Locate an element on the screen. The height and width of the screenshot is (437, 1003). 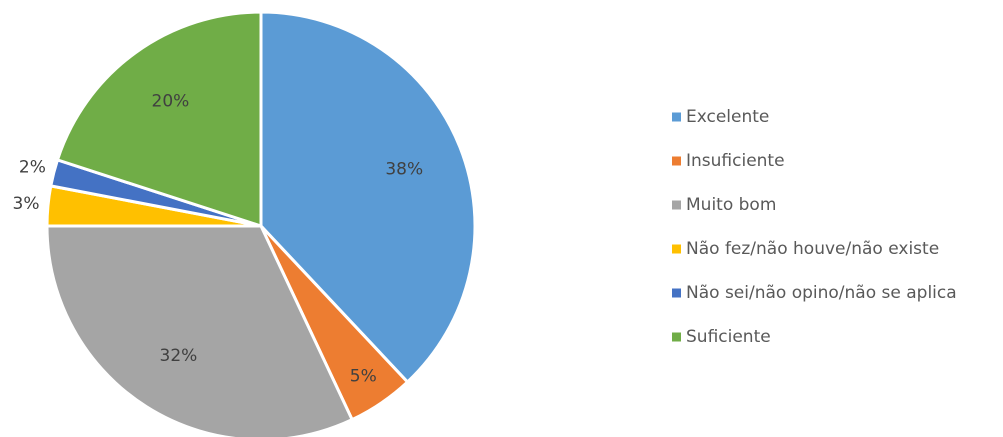
legend-label: Suficiente is located at coordinates (728, 337).